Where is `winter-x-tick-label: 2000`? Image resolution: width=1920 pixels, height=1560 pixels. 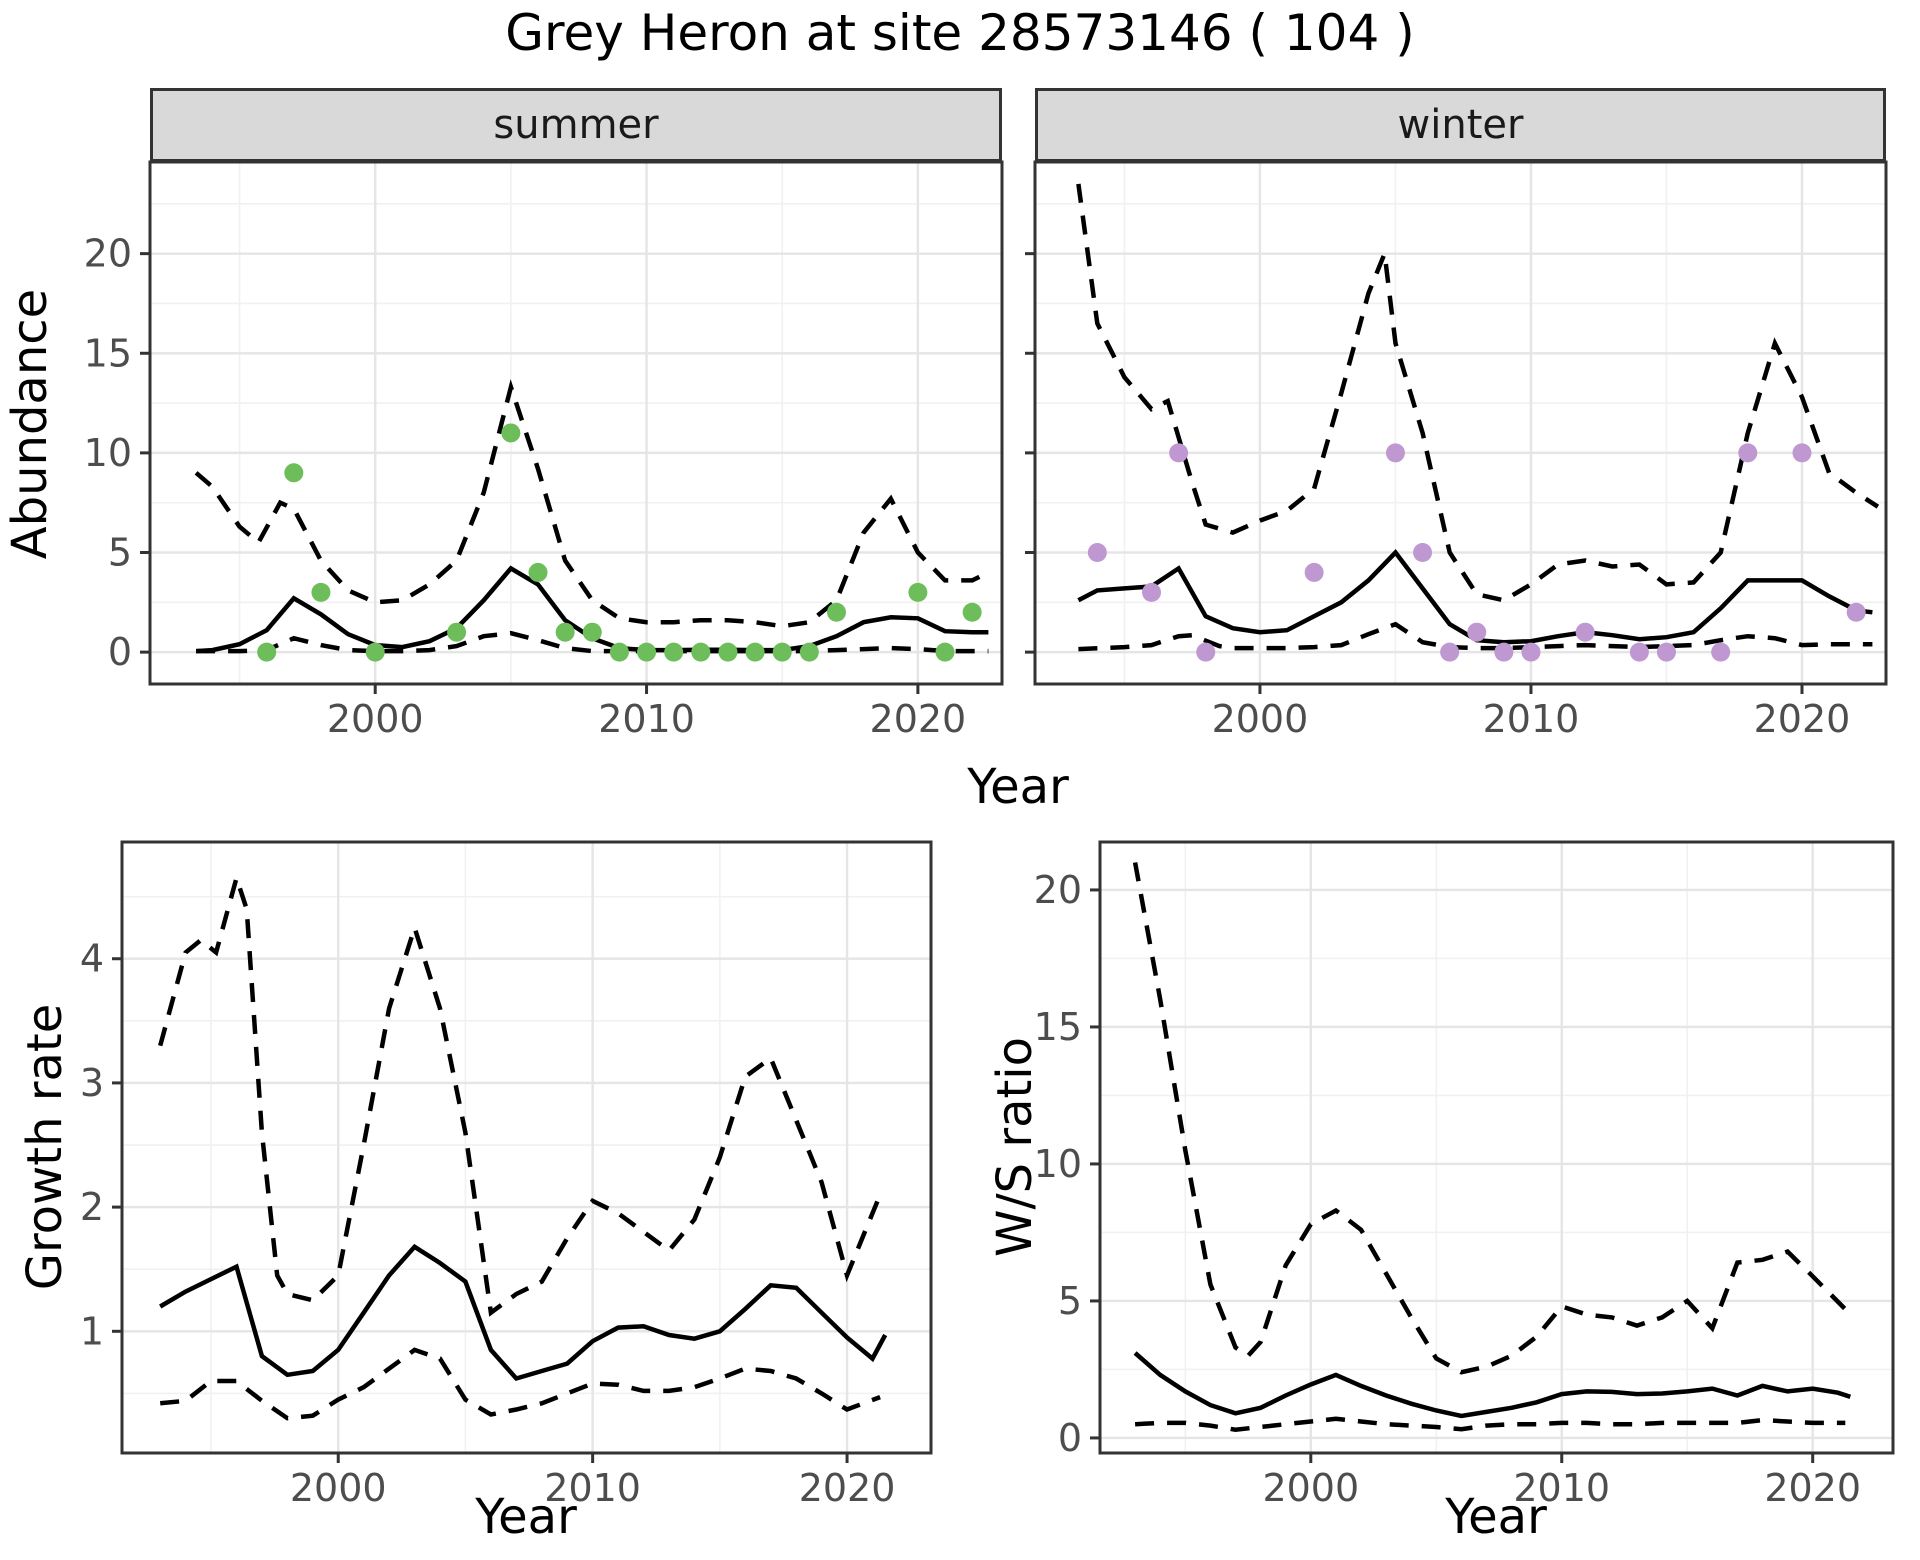
winter-x-tick-label: 2000 is located at coordinates (1260, 719).